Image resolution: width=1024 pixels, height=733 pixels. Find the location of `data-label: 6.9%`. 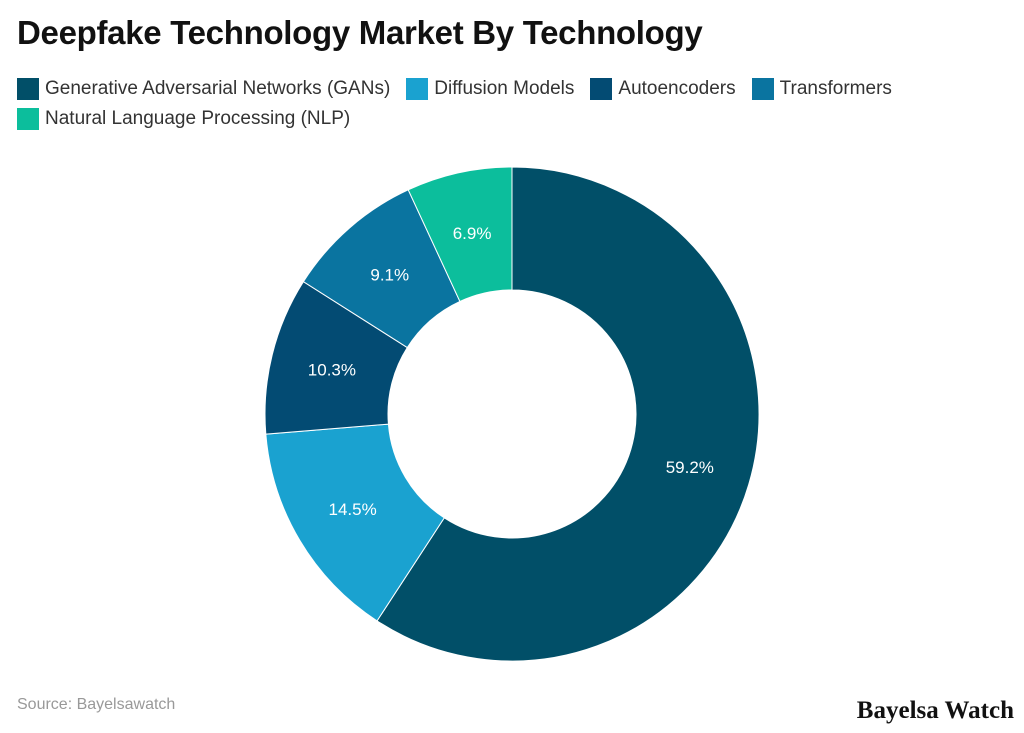

data-label: 6.9% is located at coordinates (472, 233).